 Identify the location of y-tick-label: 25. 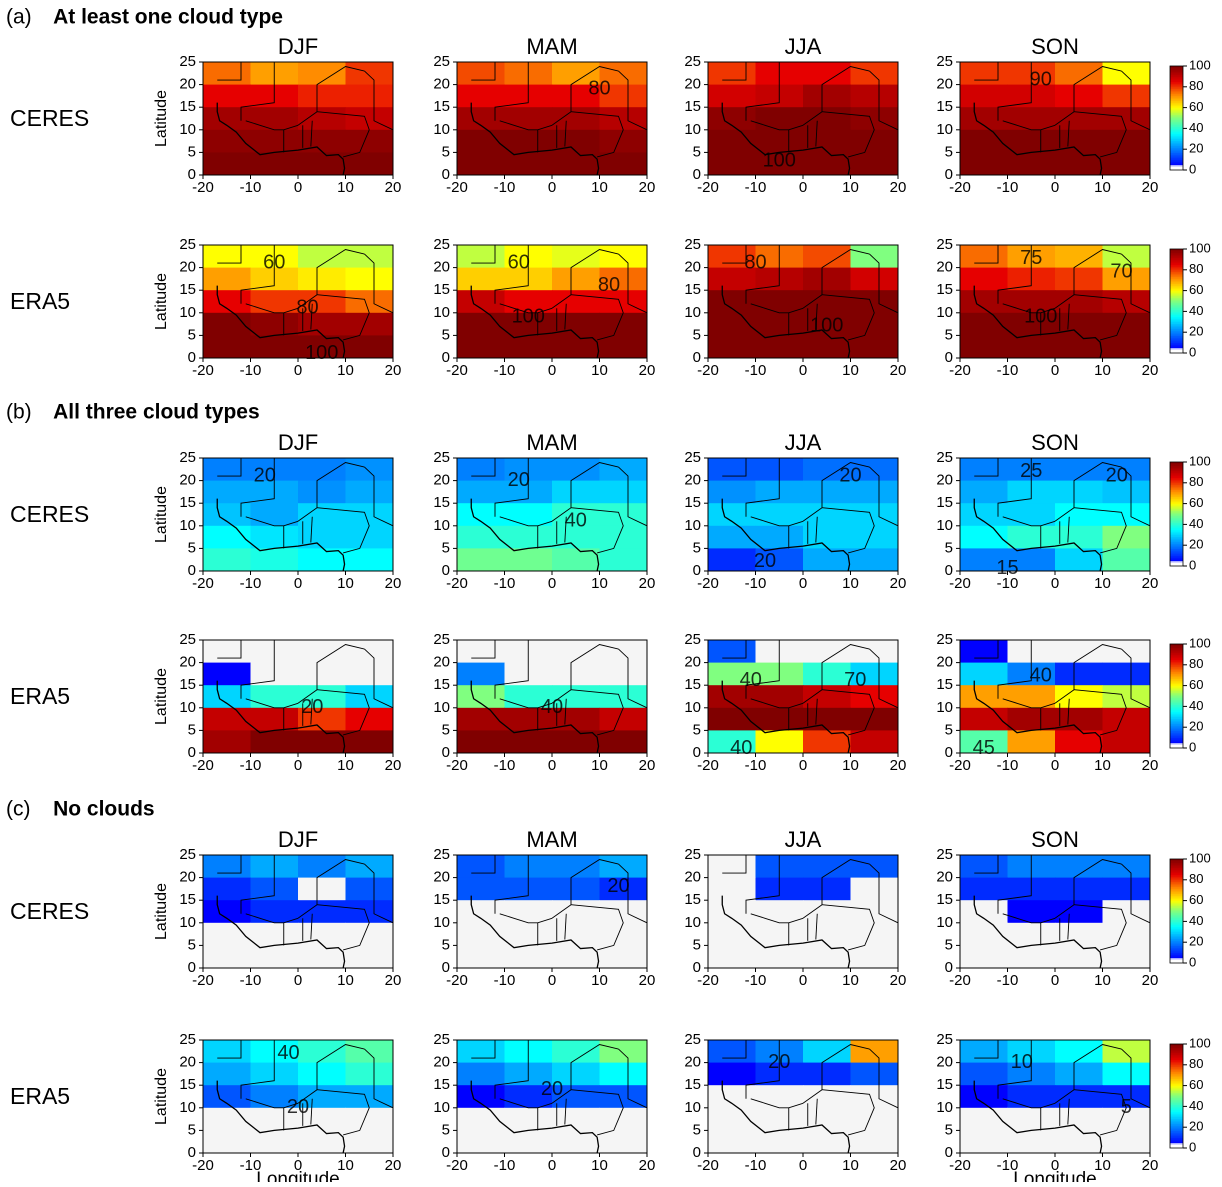
(692, 457).